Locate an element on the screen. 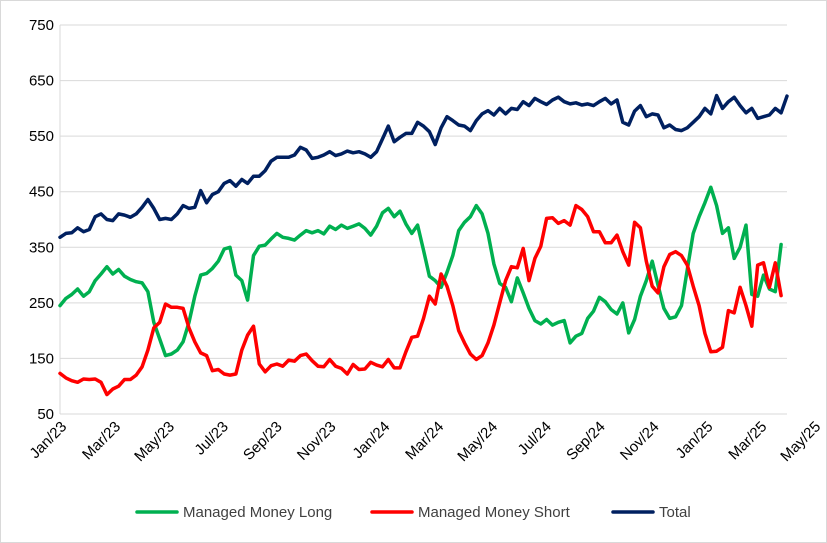 The width and height of the screenshot is (827, 543). y-tick-label: 50 is located at coordinates (45, 414).